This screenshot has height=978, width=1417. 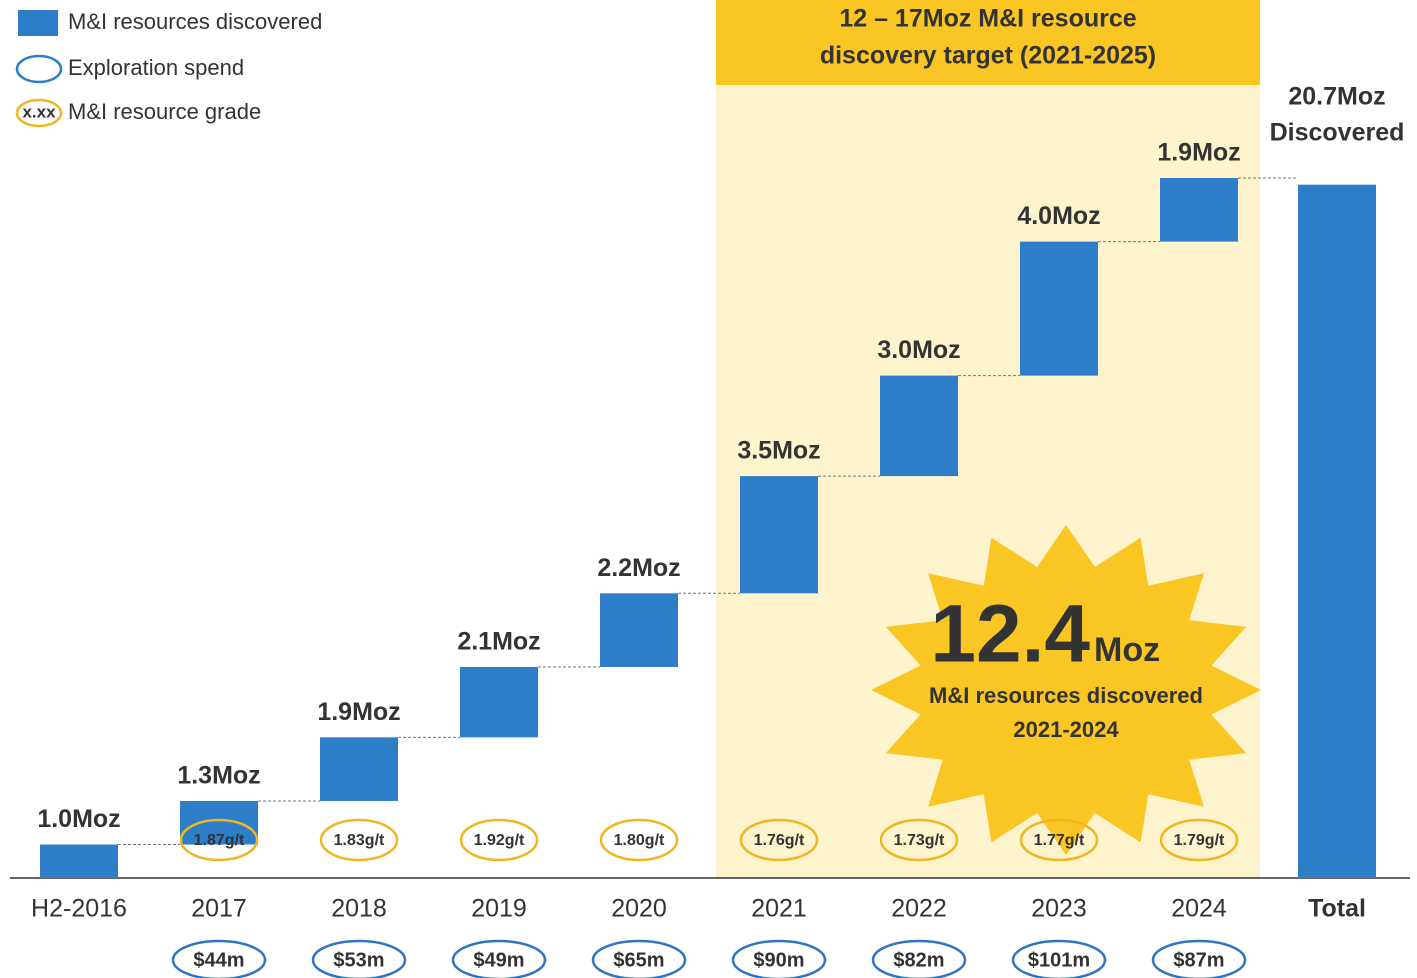 I want to click on value-label: 2.1Moz, so click(x=498, y=642).